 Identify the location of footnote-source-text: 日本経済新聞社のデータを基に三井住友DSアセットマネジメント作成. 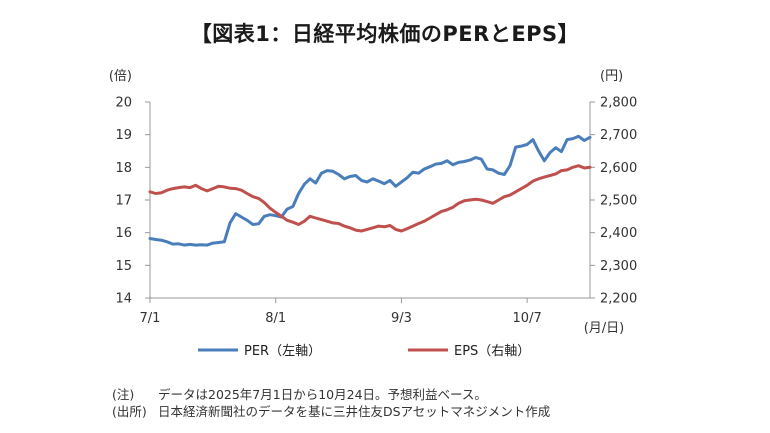
(354, 411).